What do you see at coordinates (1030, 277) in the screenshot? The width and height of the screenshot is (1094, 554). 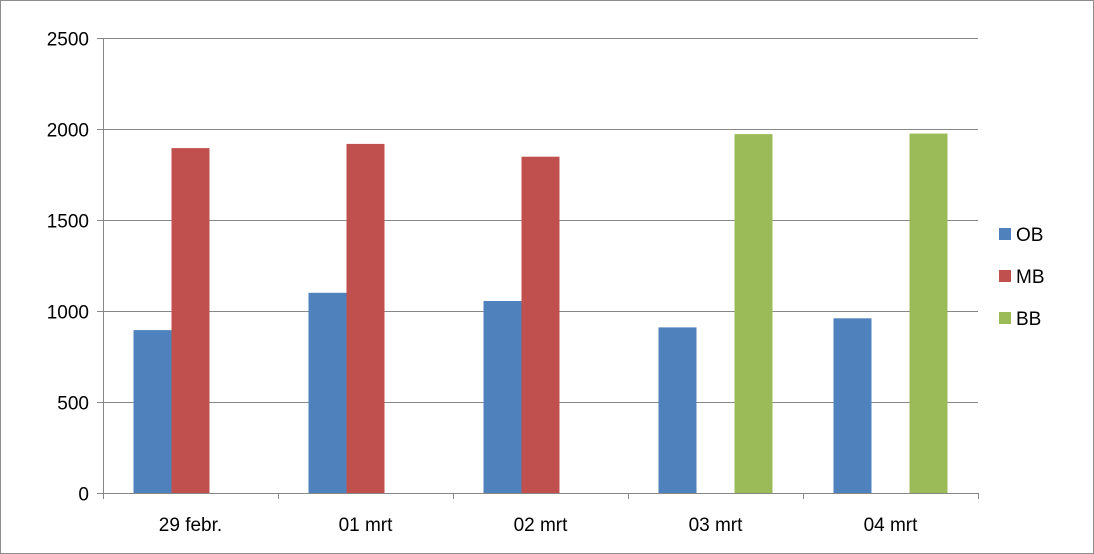 I see `legend-label-mb: MB` at bounding box center [1030, 277].